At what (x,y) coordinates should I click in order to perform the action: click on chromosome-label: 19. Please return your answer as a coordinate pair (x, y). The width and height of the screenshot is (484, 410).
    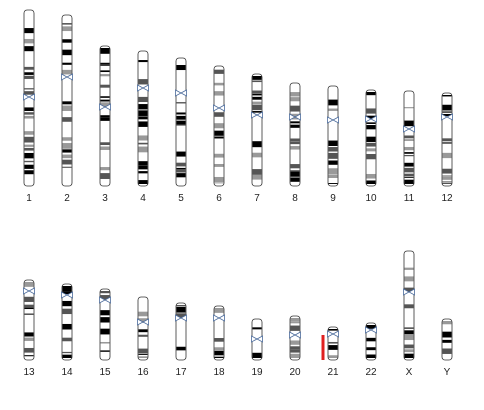
    Looking at the image, I should click on (257, 372).